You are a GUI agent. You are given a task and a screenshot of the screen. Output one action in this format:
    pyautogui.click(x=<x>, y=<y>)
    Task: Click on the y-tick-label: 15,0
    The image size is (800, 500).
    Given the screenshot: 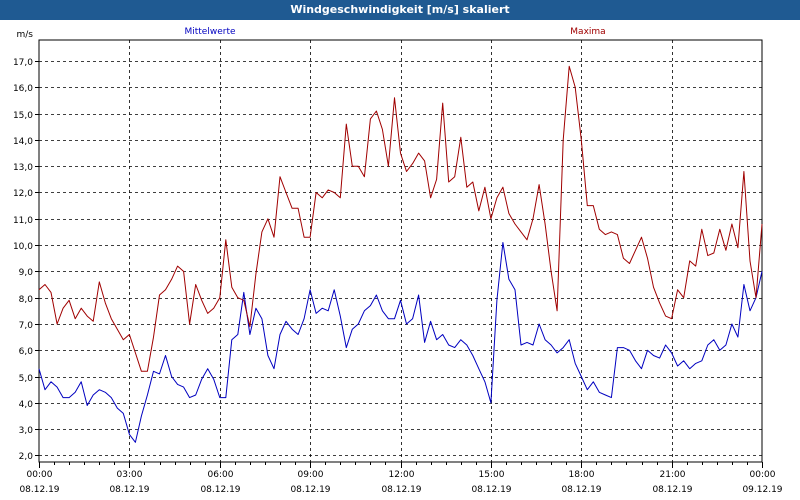 What is the action you would take?
    pyautogui.click(x=23, y=116)
    